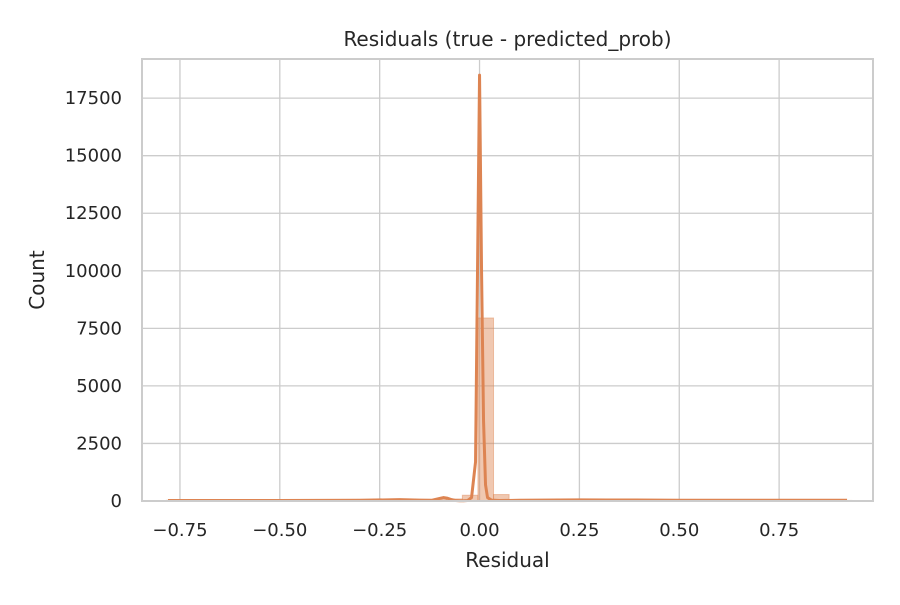 The image size is (900, 605). I want to click on y-axis-label: Count, so click(37, 280).